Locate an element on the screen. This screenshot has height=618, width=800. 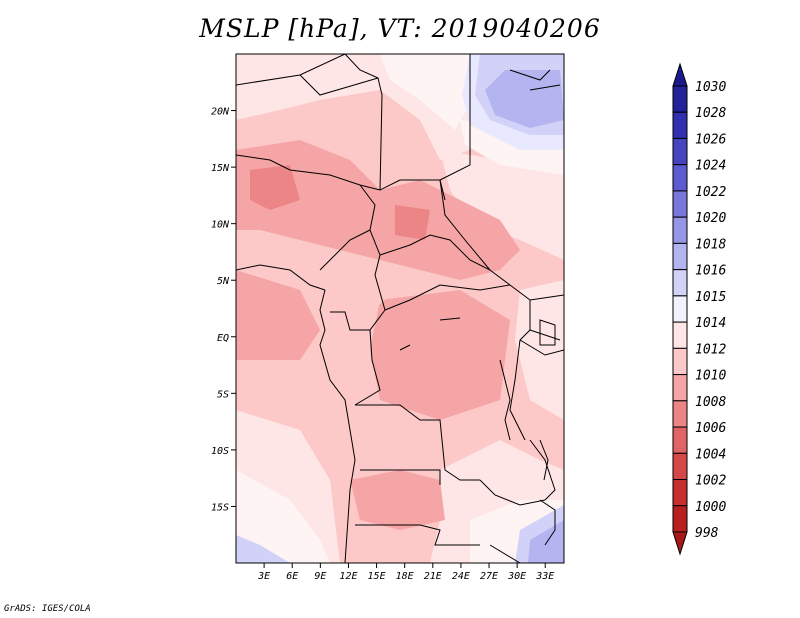
colorbar-label: 1002 is located at coordinates (710, 481).